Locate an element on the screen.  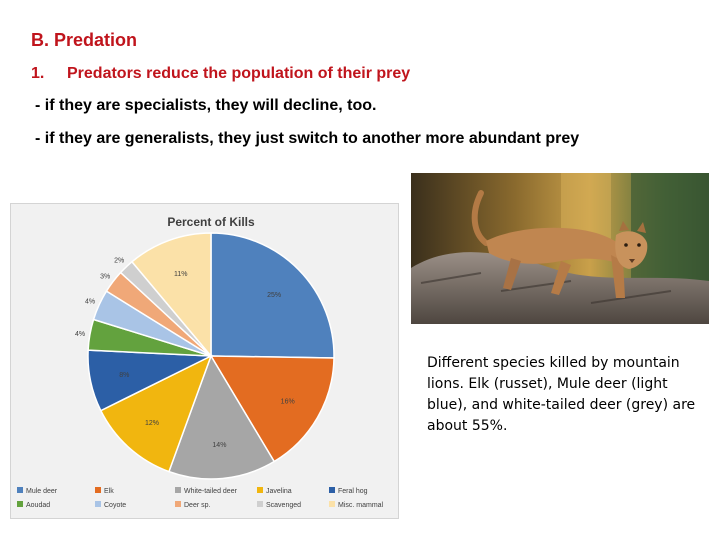
pie-slice-white-tailed-deer is located at coordinates (221, 417).